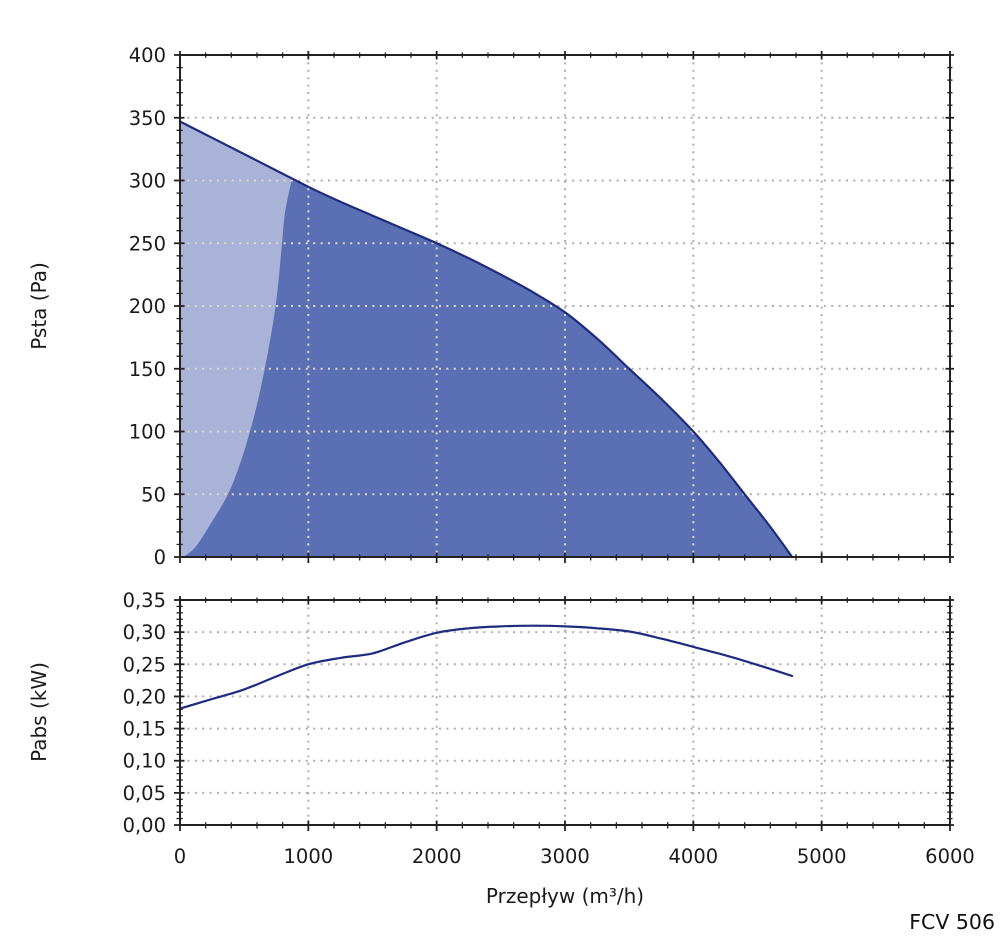 The image size is (1000, 939). What do you see at coordinates (565, 896) in the screenshot?
I see `flow-axis-title: Przepływ (m³/h)` at bounding box center [565, 896].